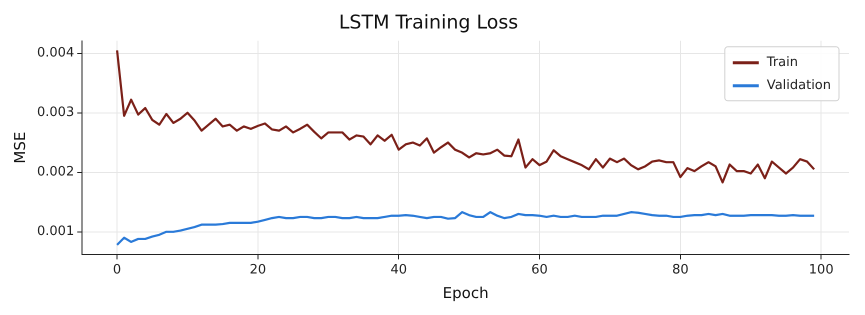  I want to click on x-axis-title: Epoch, so click(465, 293).